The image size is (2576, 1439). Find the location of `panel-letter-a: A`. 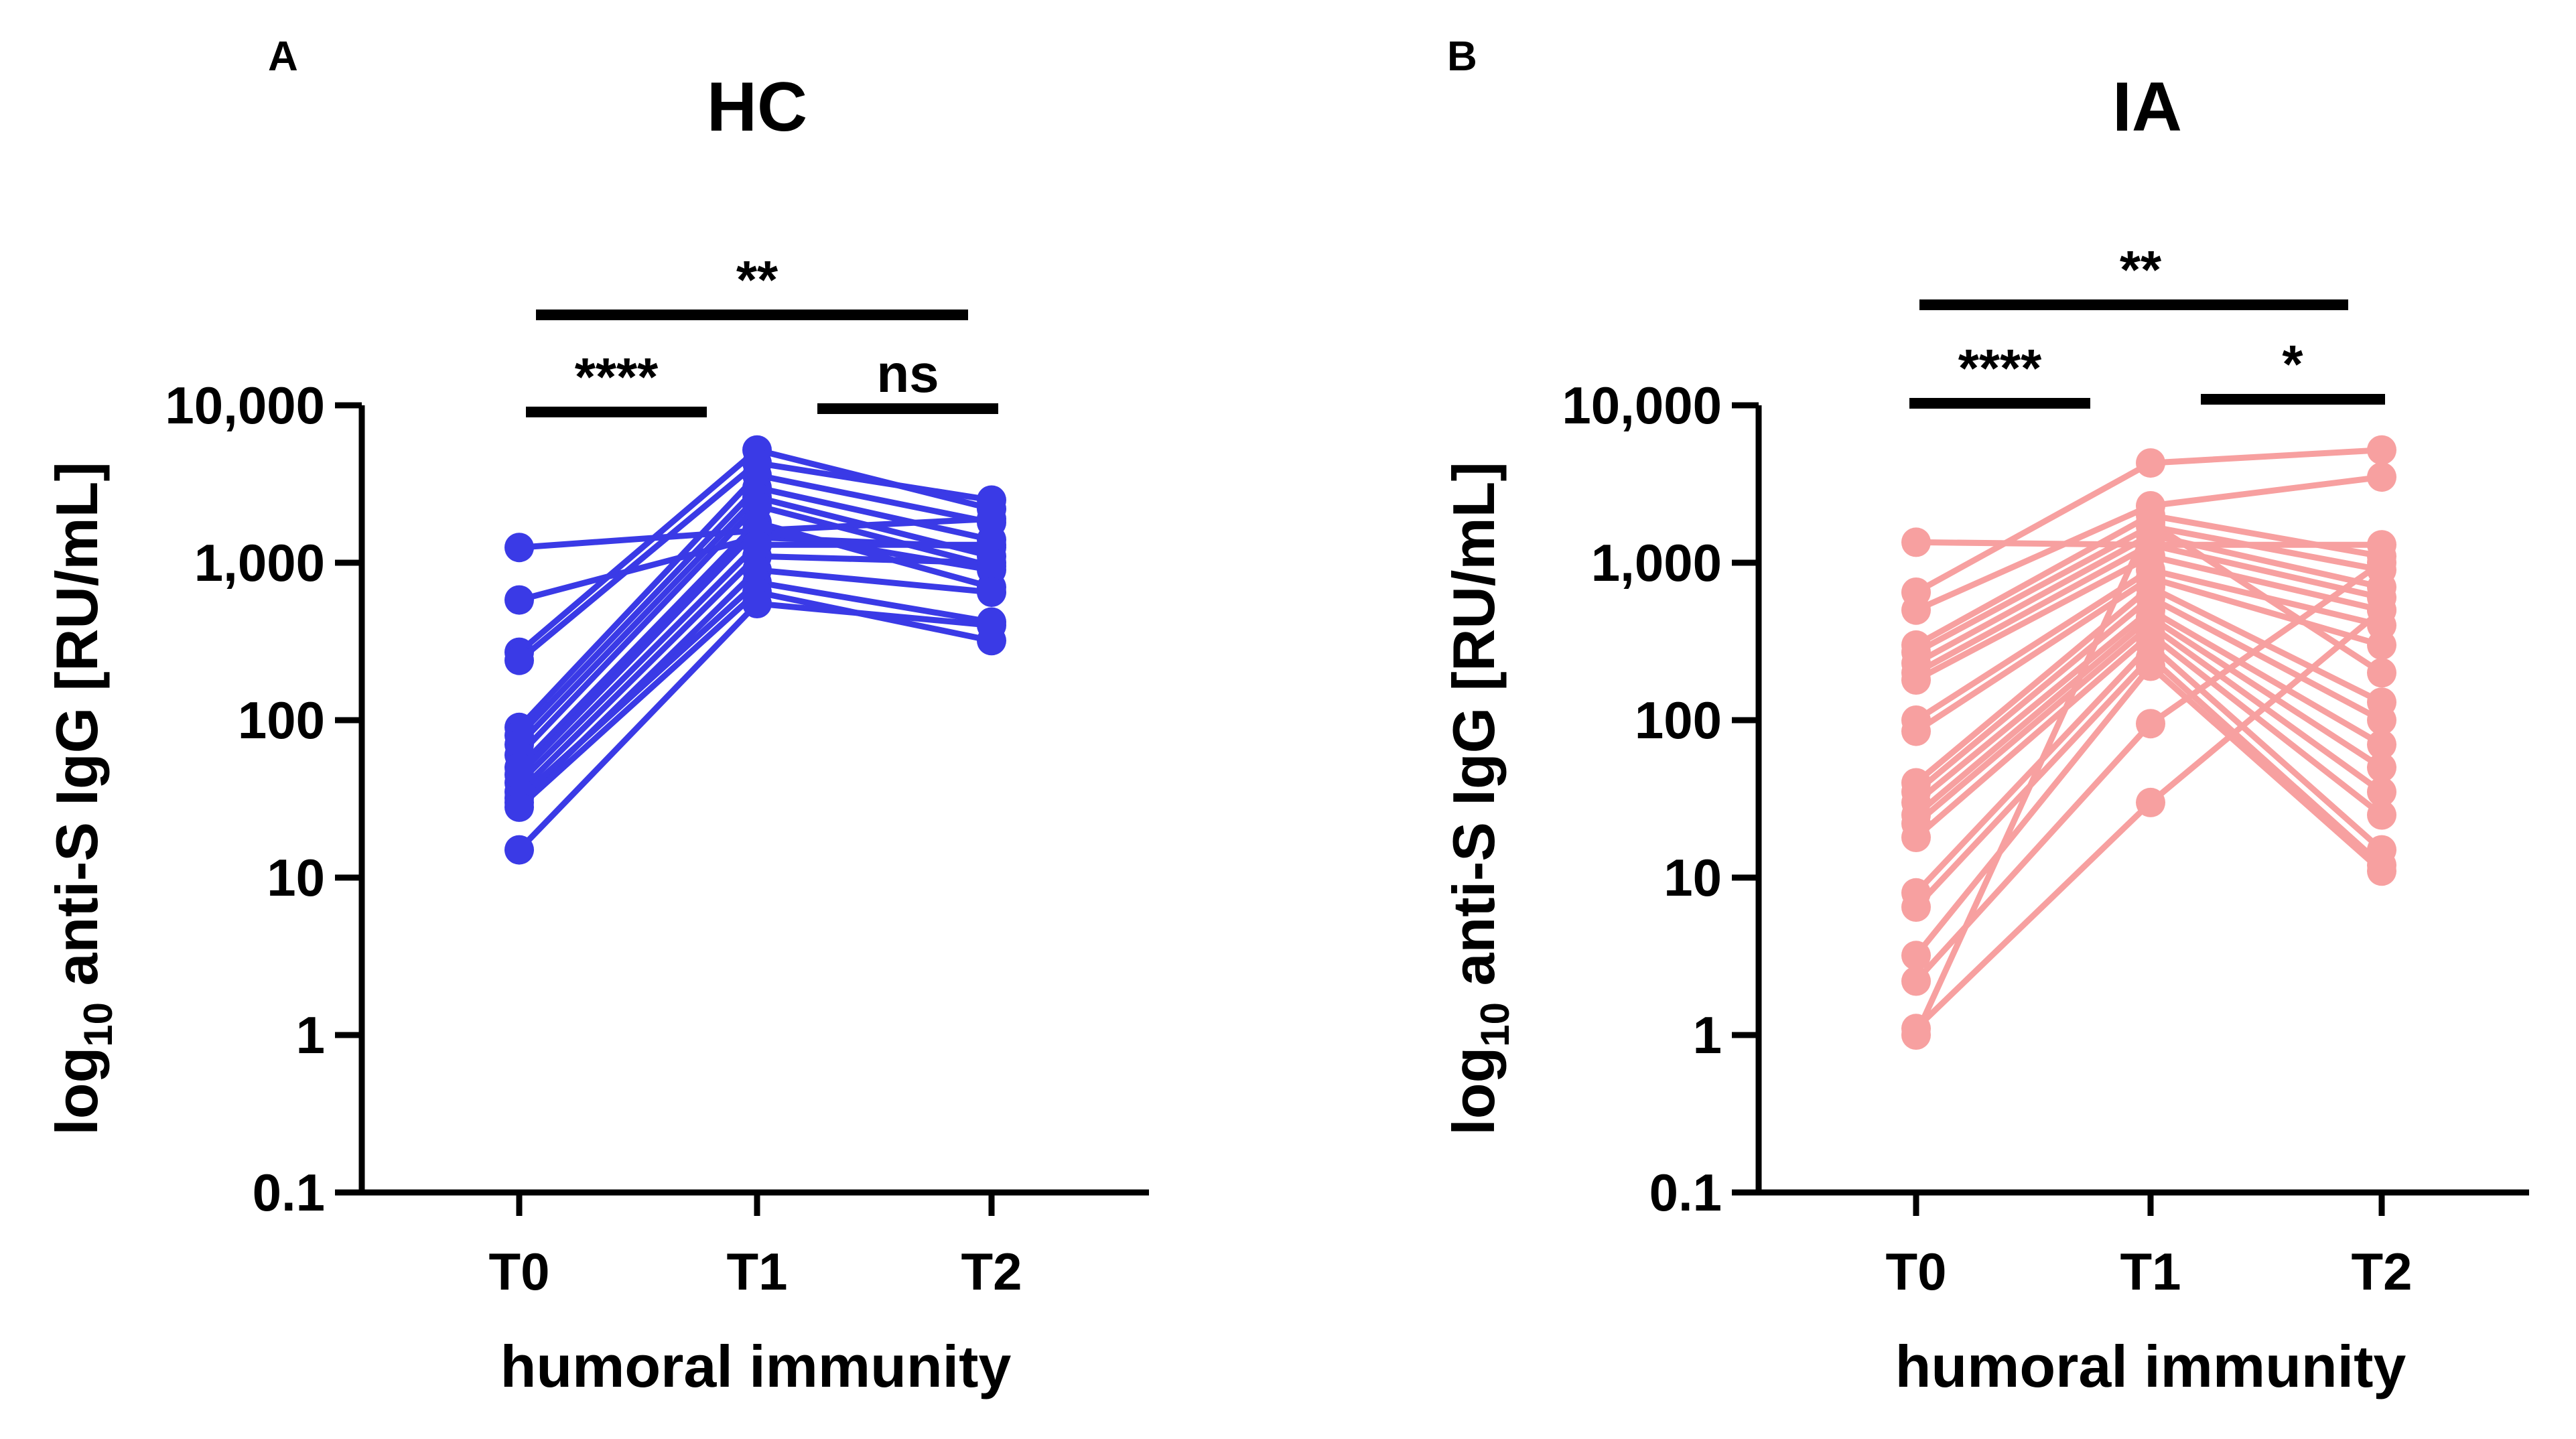

panel-letter-a: A is located at coordinates (283, 56).